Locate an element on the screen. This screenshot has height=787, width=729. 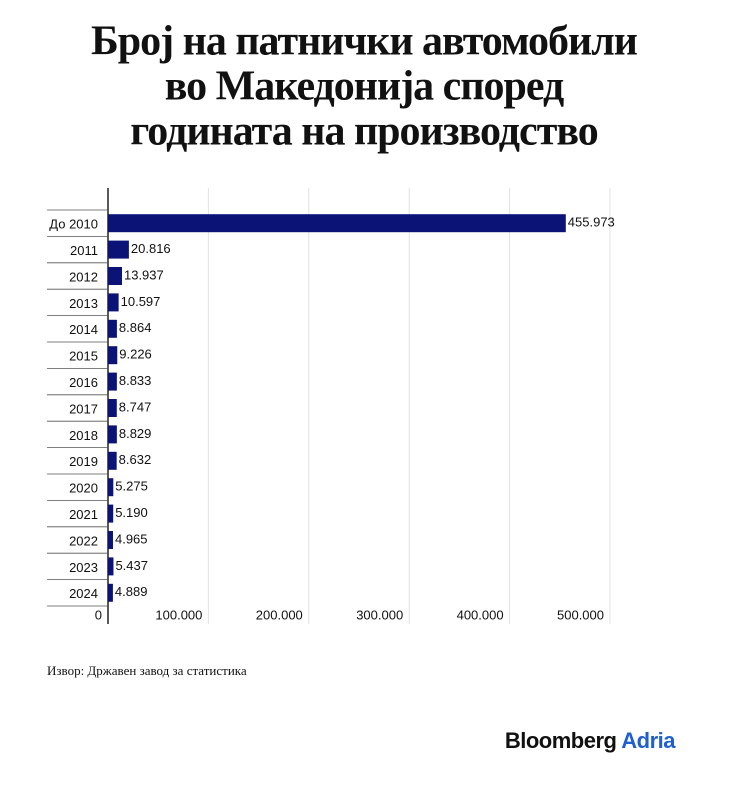
x-tick-label: 500.000 is located at coordinates (580, 614).